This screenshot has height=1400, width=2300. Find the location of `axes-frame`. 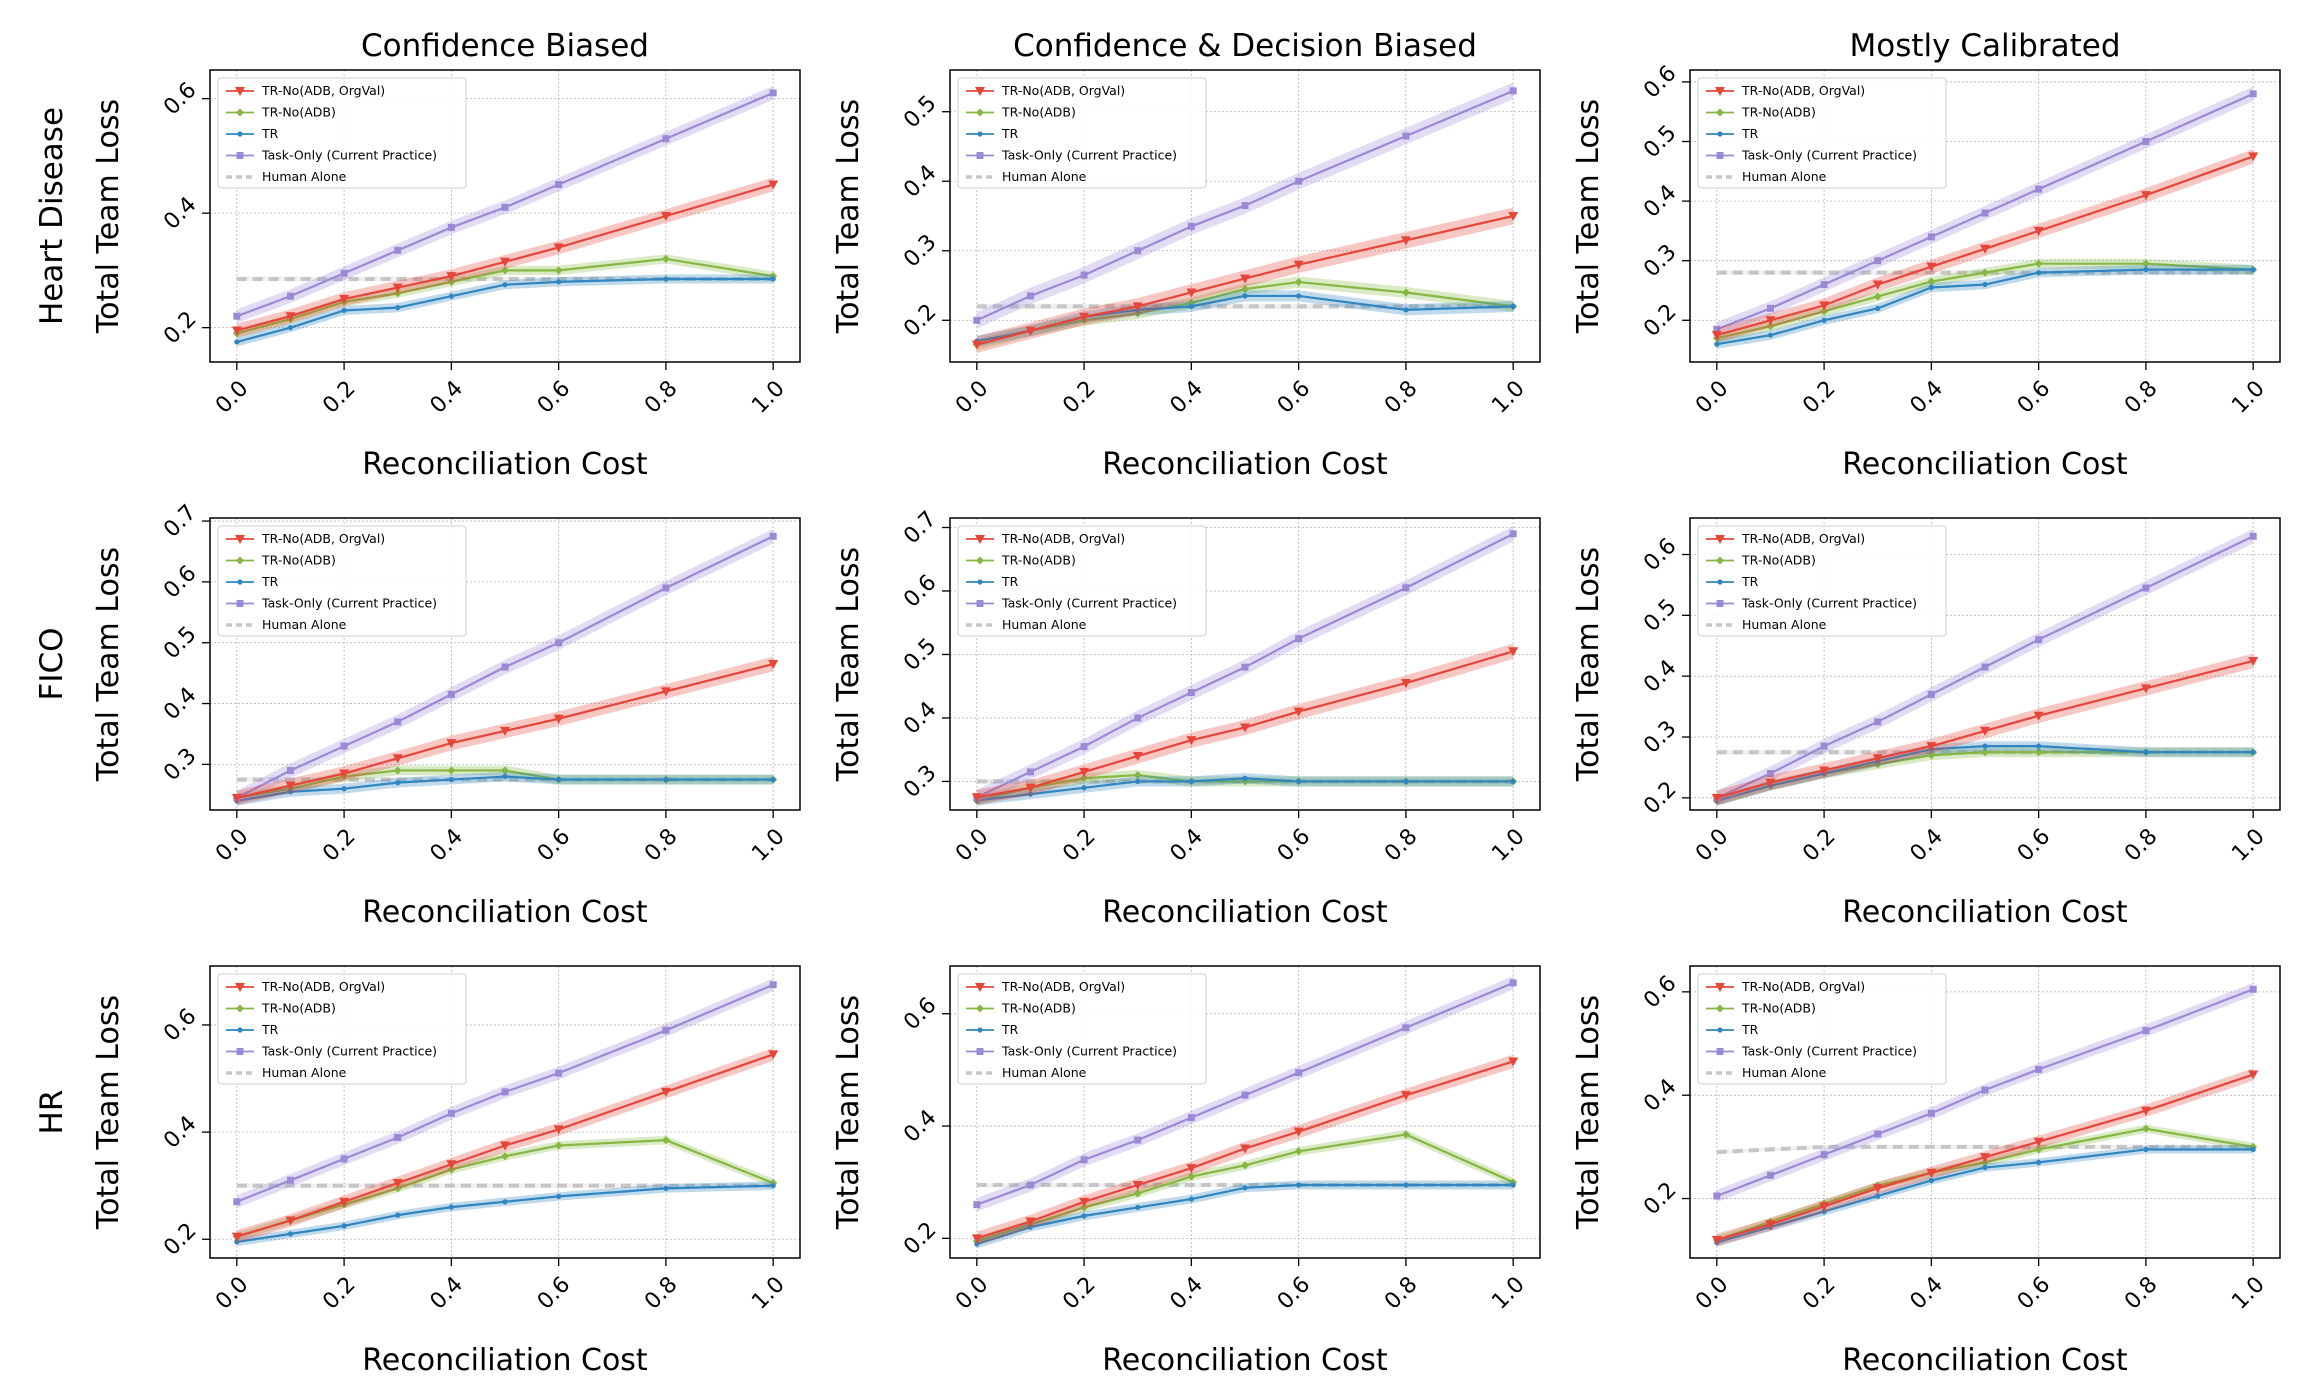

axes-frame is located at coordinates (1985, 216).